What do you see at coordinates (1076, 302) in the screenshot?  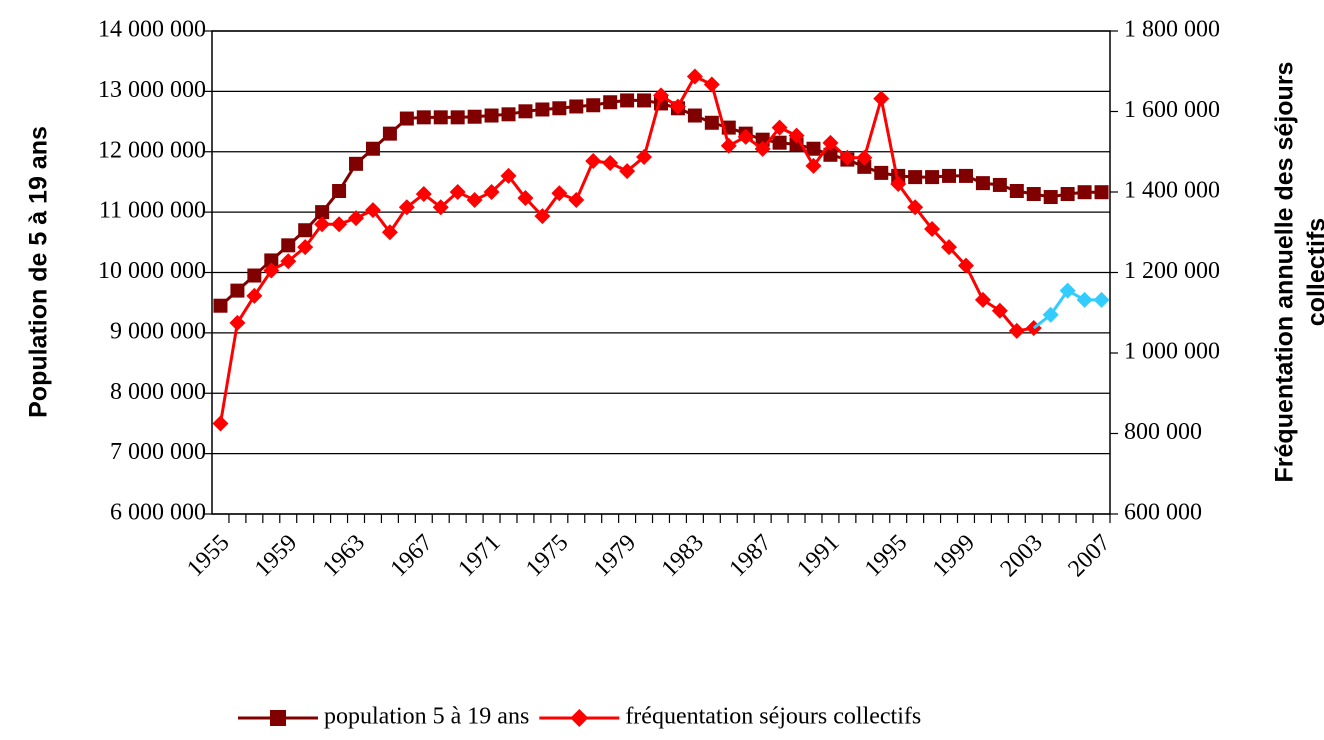 I see `series-markers` at bounding box center [1076, 302].